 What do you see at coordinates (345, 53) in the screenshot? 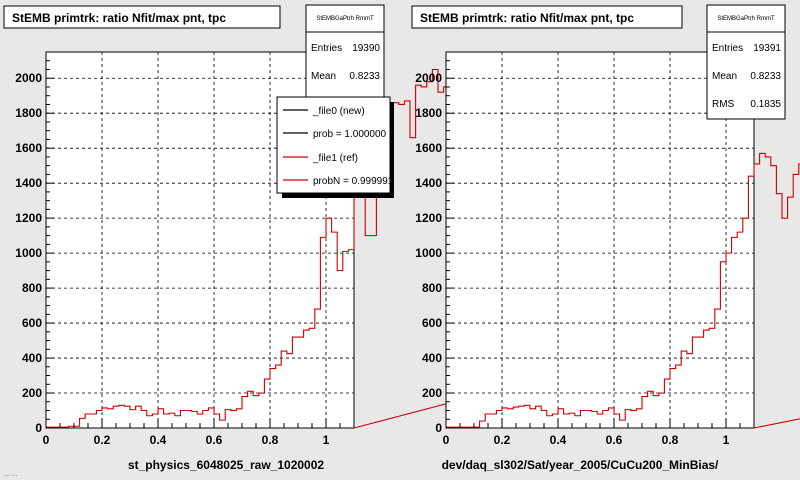
I see `stats-box` at bounding box center [345, 53].